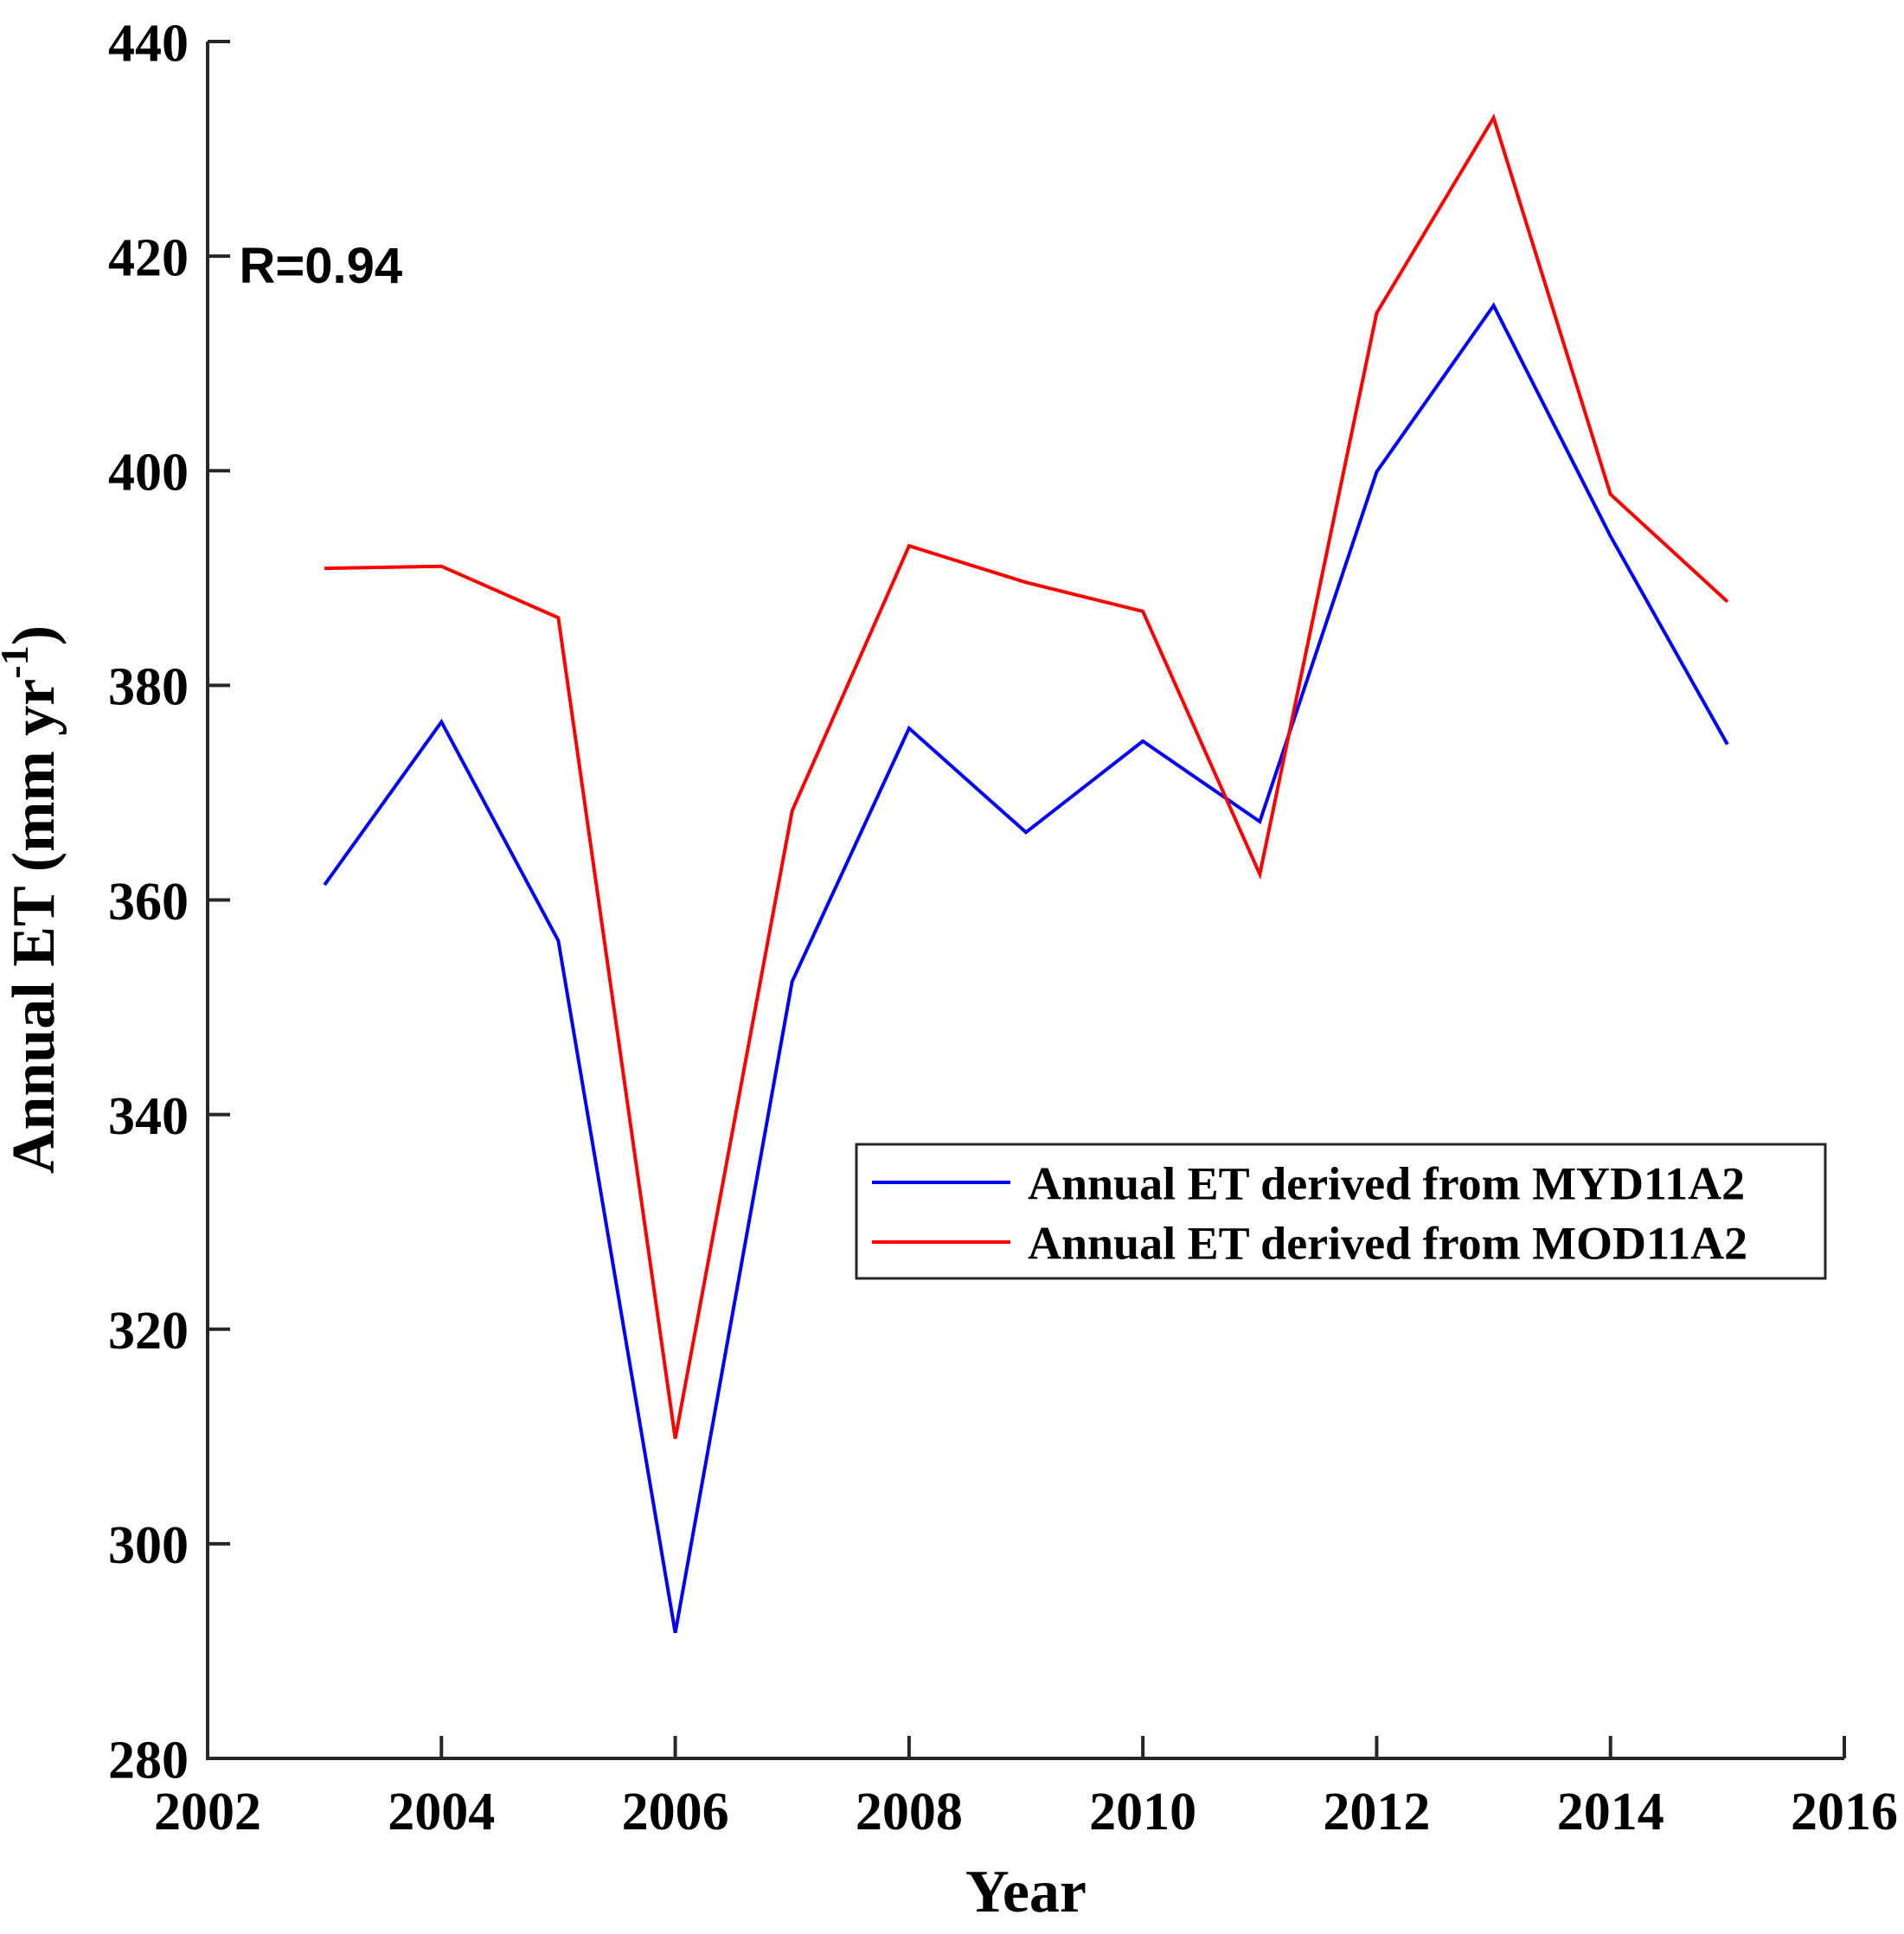 The width and height of the screenshot is (1904, 1934). What do you see at coordinates (148, 43) in the screenshot?
I see `y-axis-tick-label: 440` at bounding box center [148, 43].